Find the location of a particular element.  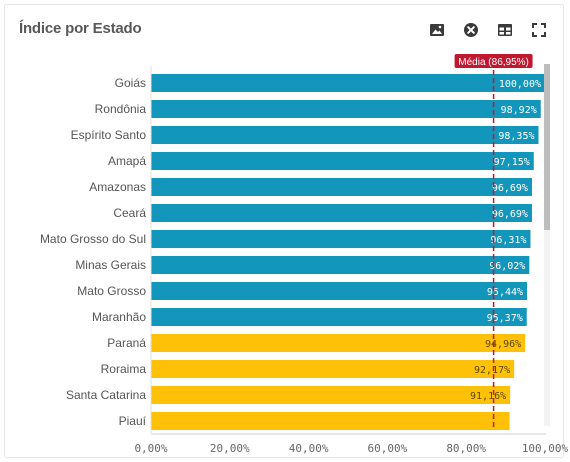

average-badge is located at coordinates (493, 61).